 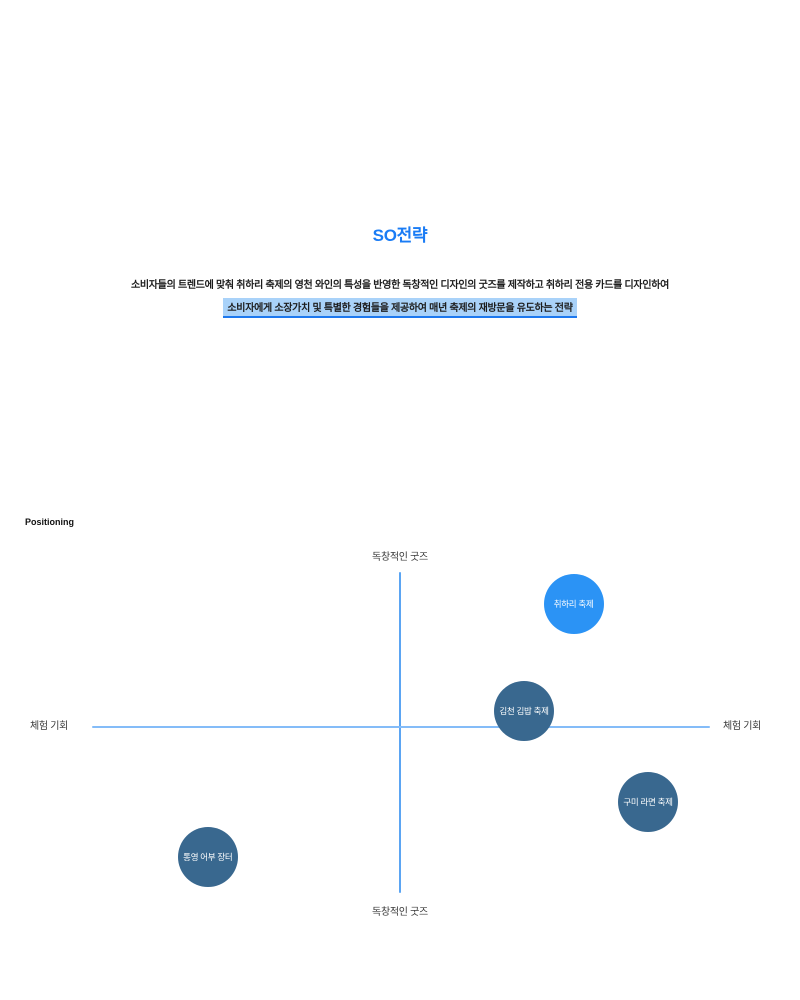 I want to click on horizontal-axis-line, so click(x=401, y=727).